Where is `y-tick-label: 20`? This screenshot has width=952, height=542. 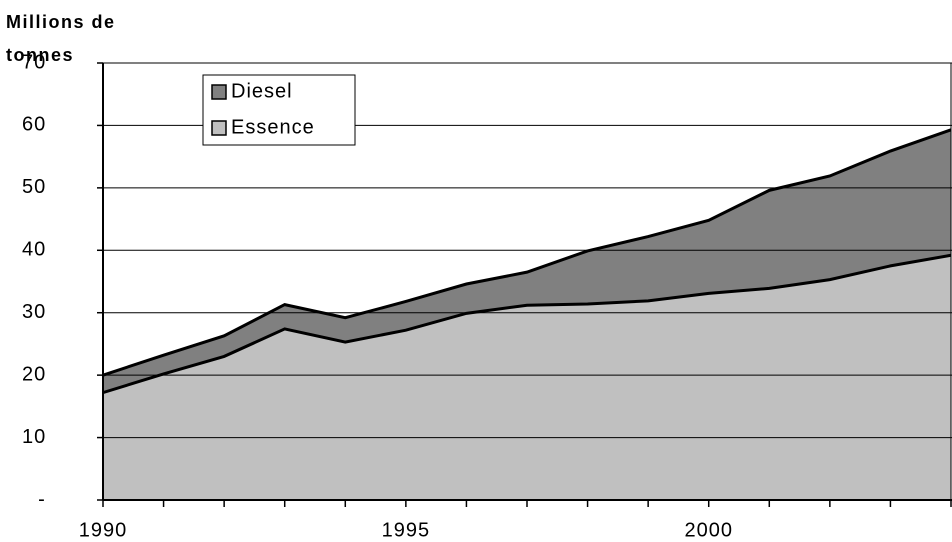
y-tick-label: 20 is located at coordinates (34, 374).